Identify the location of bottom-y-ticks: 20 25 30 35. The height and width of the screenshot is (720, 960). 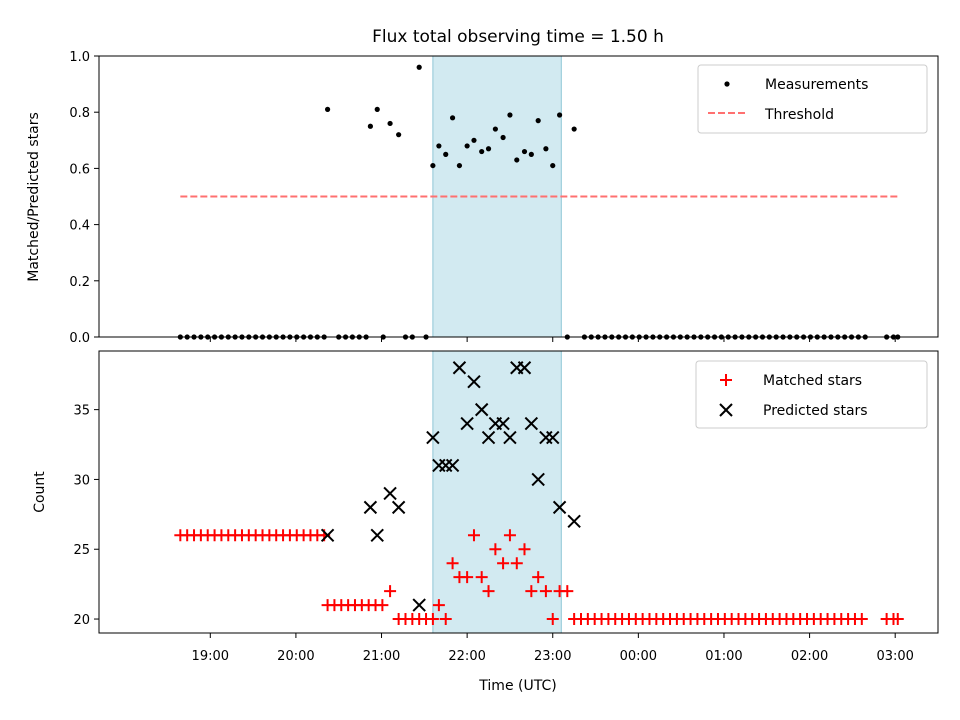
(86, 516).